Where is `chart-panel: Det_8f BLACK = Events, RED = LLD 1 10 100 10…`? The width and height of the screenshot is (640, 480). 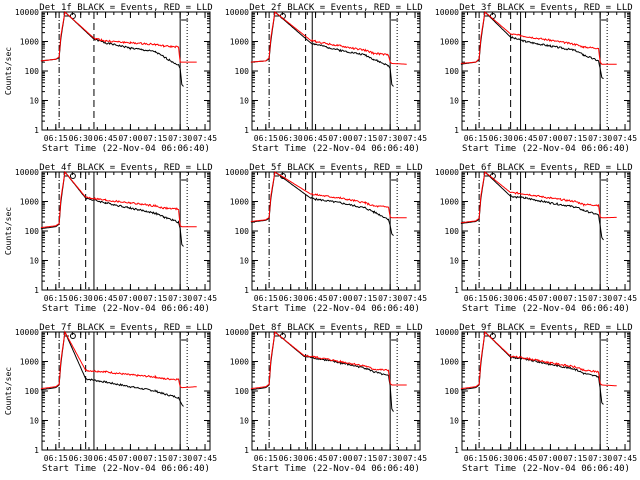
chart-panel: Det_8f BLACK = Events, RED = LLD 1 10 100 10… is located at coordinates (326, 398).